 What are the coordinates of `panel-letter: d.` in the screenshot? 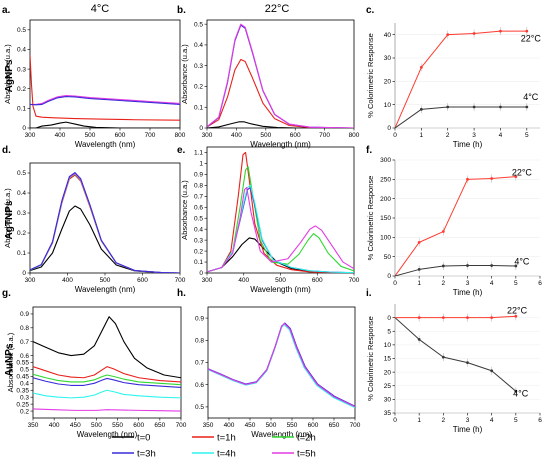 It's located at (6, 150).